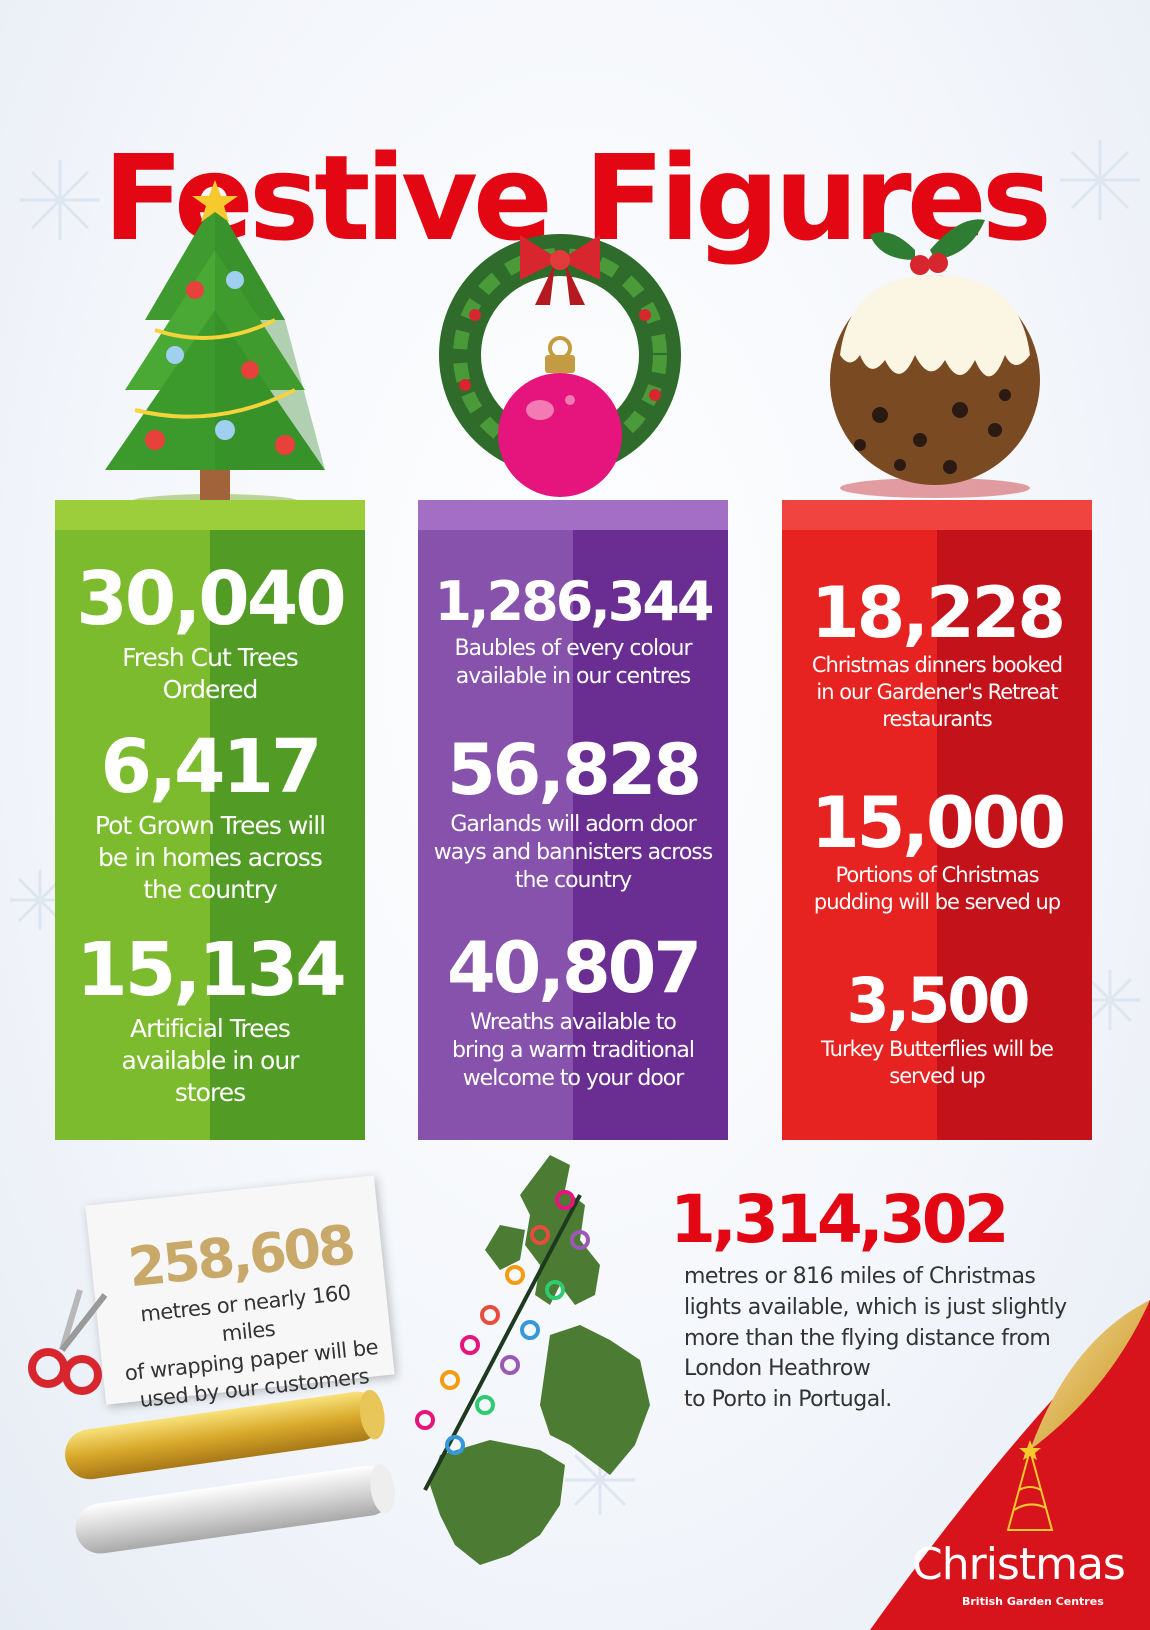  What do you see at coordinates (573, 648) in the screenshot?
I see `stat-desc-line: Baubles of every colour` at bounding box center [573, 648].